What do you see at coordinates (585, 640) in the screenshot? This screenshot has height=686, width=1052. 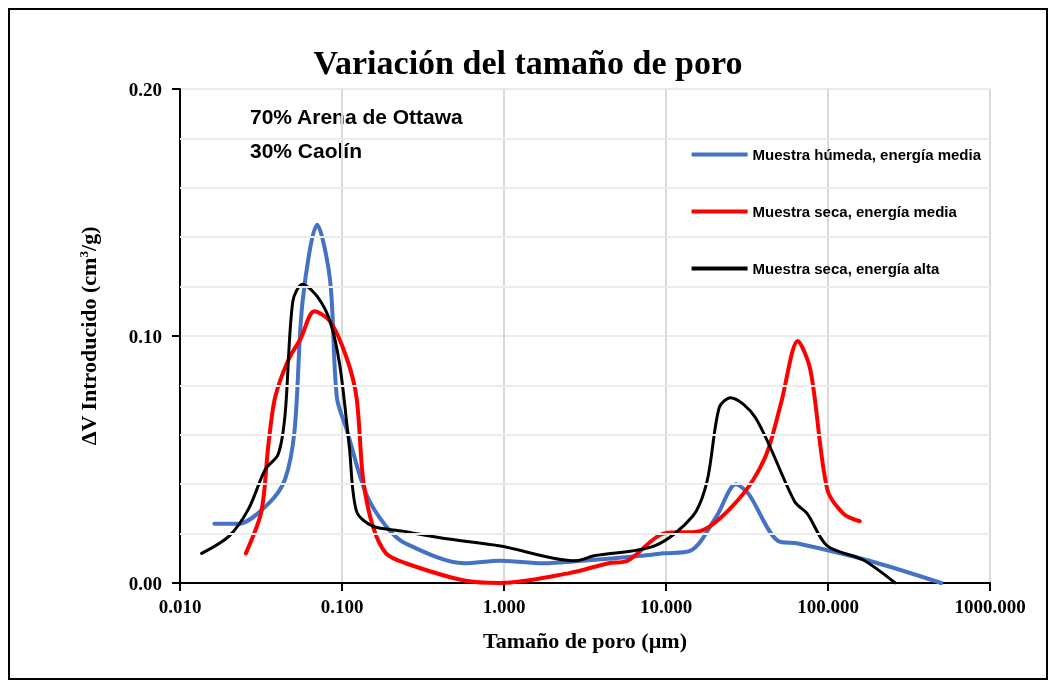 I see `x-axis-title: Tamaño de poro (µm)` at bounding box center [585, 640].